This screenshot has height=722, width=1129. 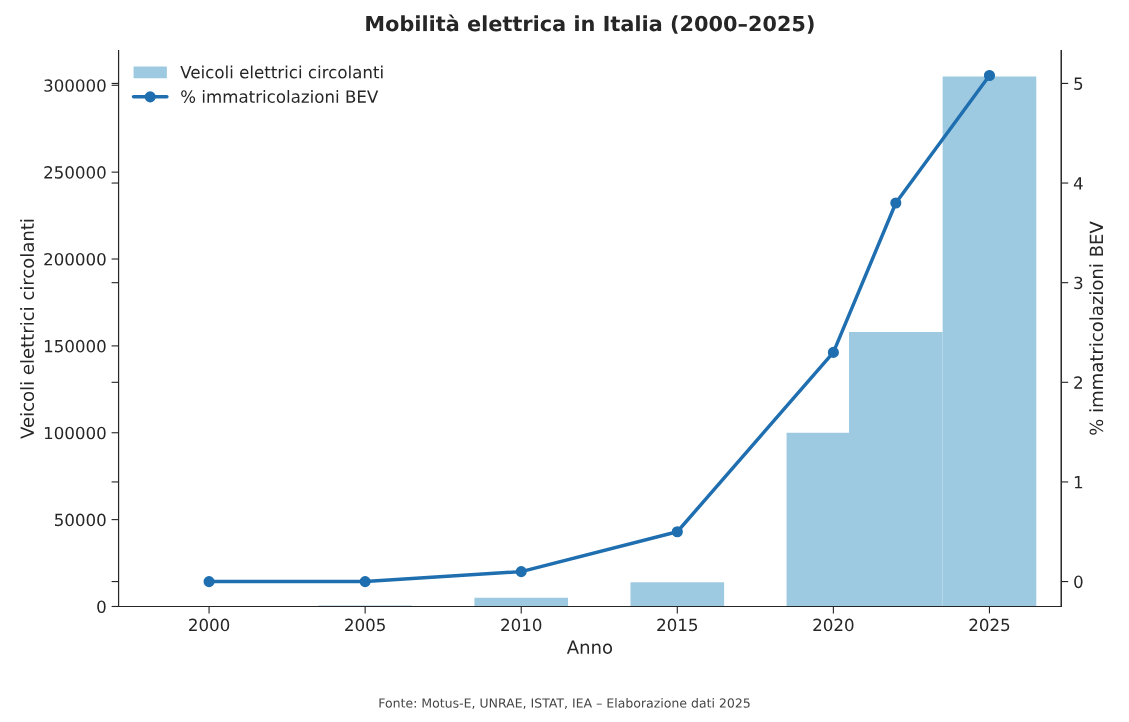 I want to click on y-tick-label: 200000, so click(x=75, y=259).